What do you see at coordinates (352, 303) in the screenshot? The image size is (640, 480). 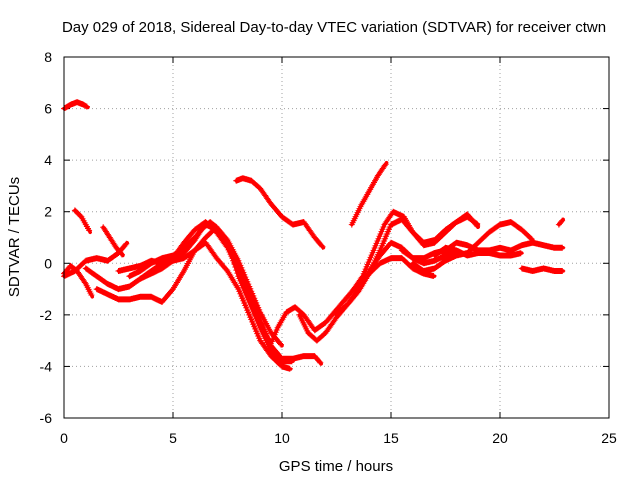 I see `series-line` at bounding box center [352, 303].